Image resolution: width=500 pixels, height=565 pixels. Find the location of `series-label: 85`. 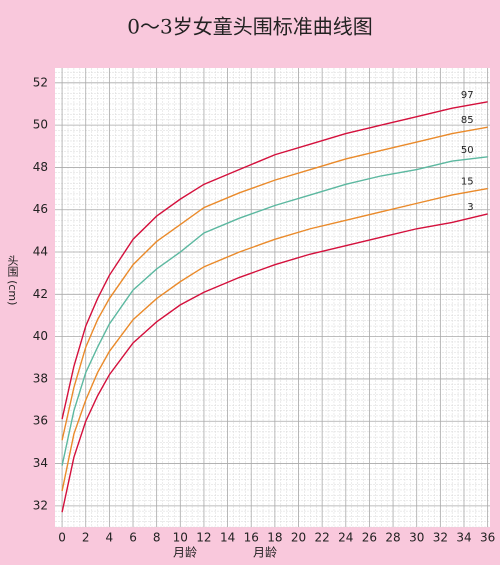

series-label: 85 is located at coordinates (467, 120).